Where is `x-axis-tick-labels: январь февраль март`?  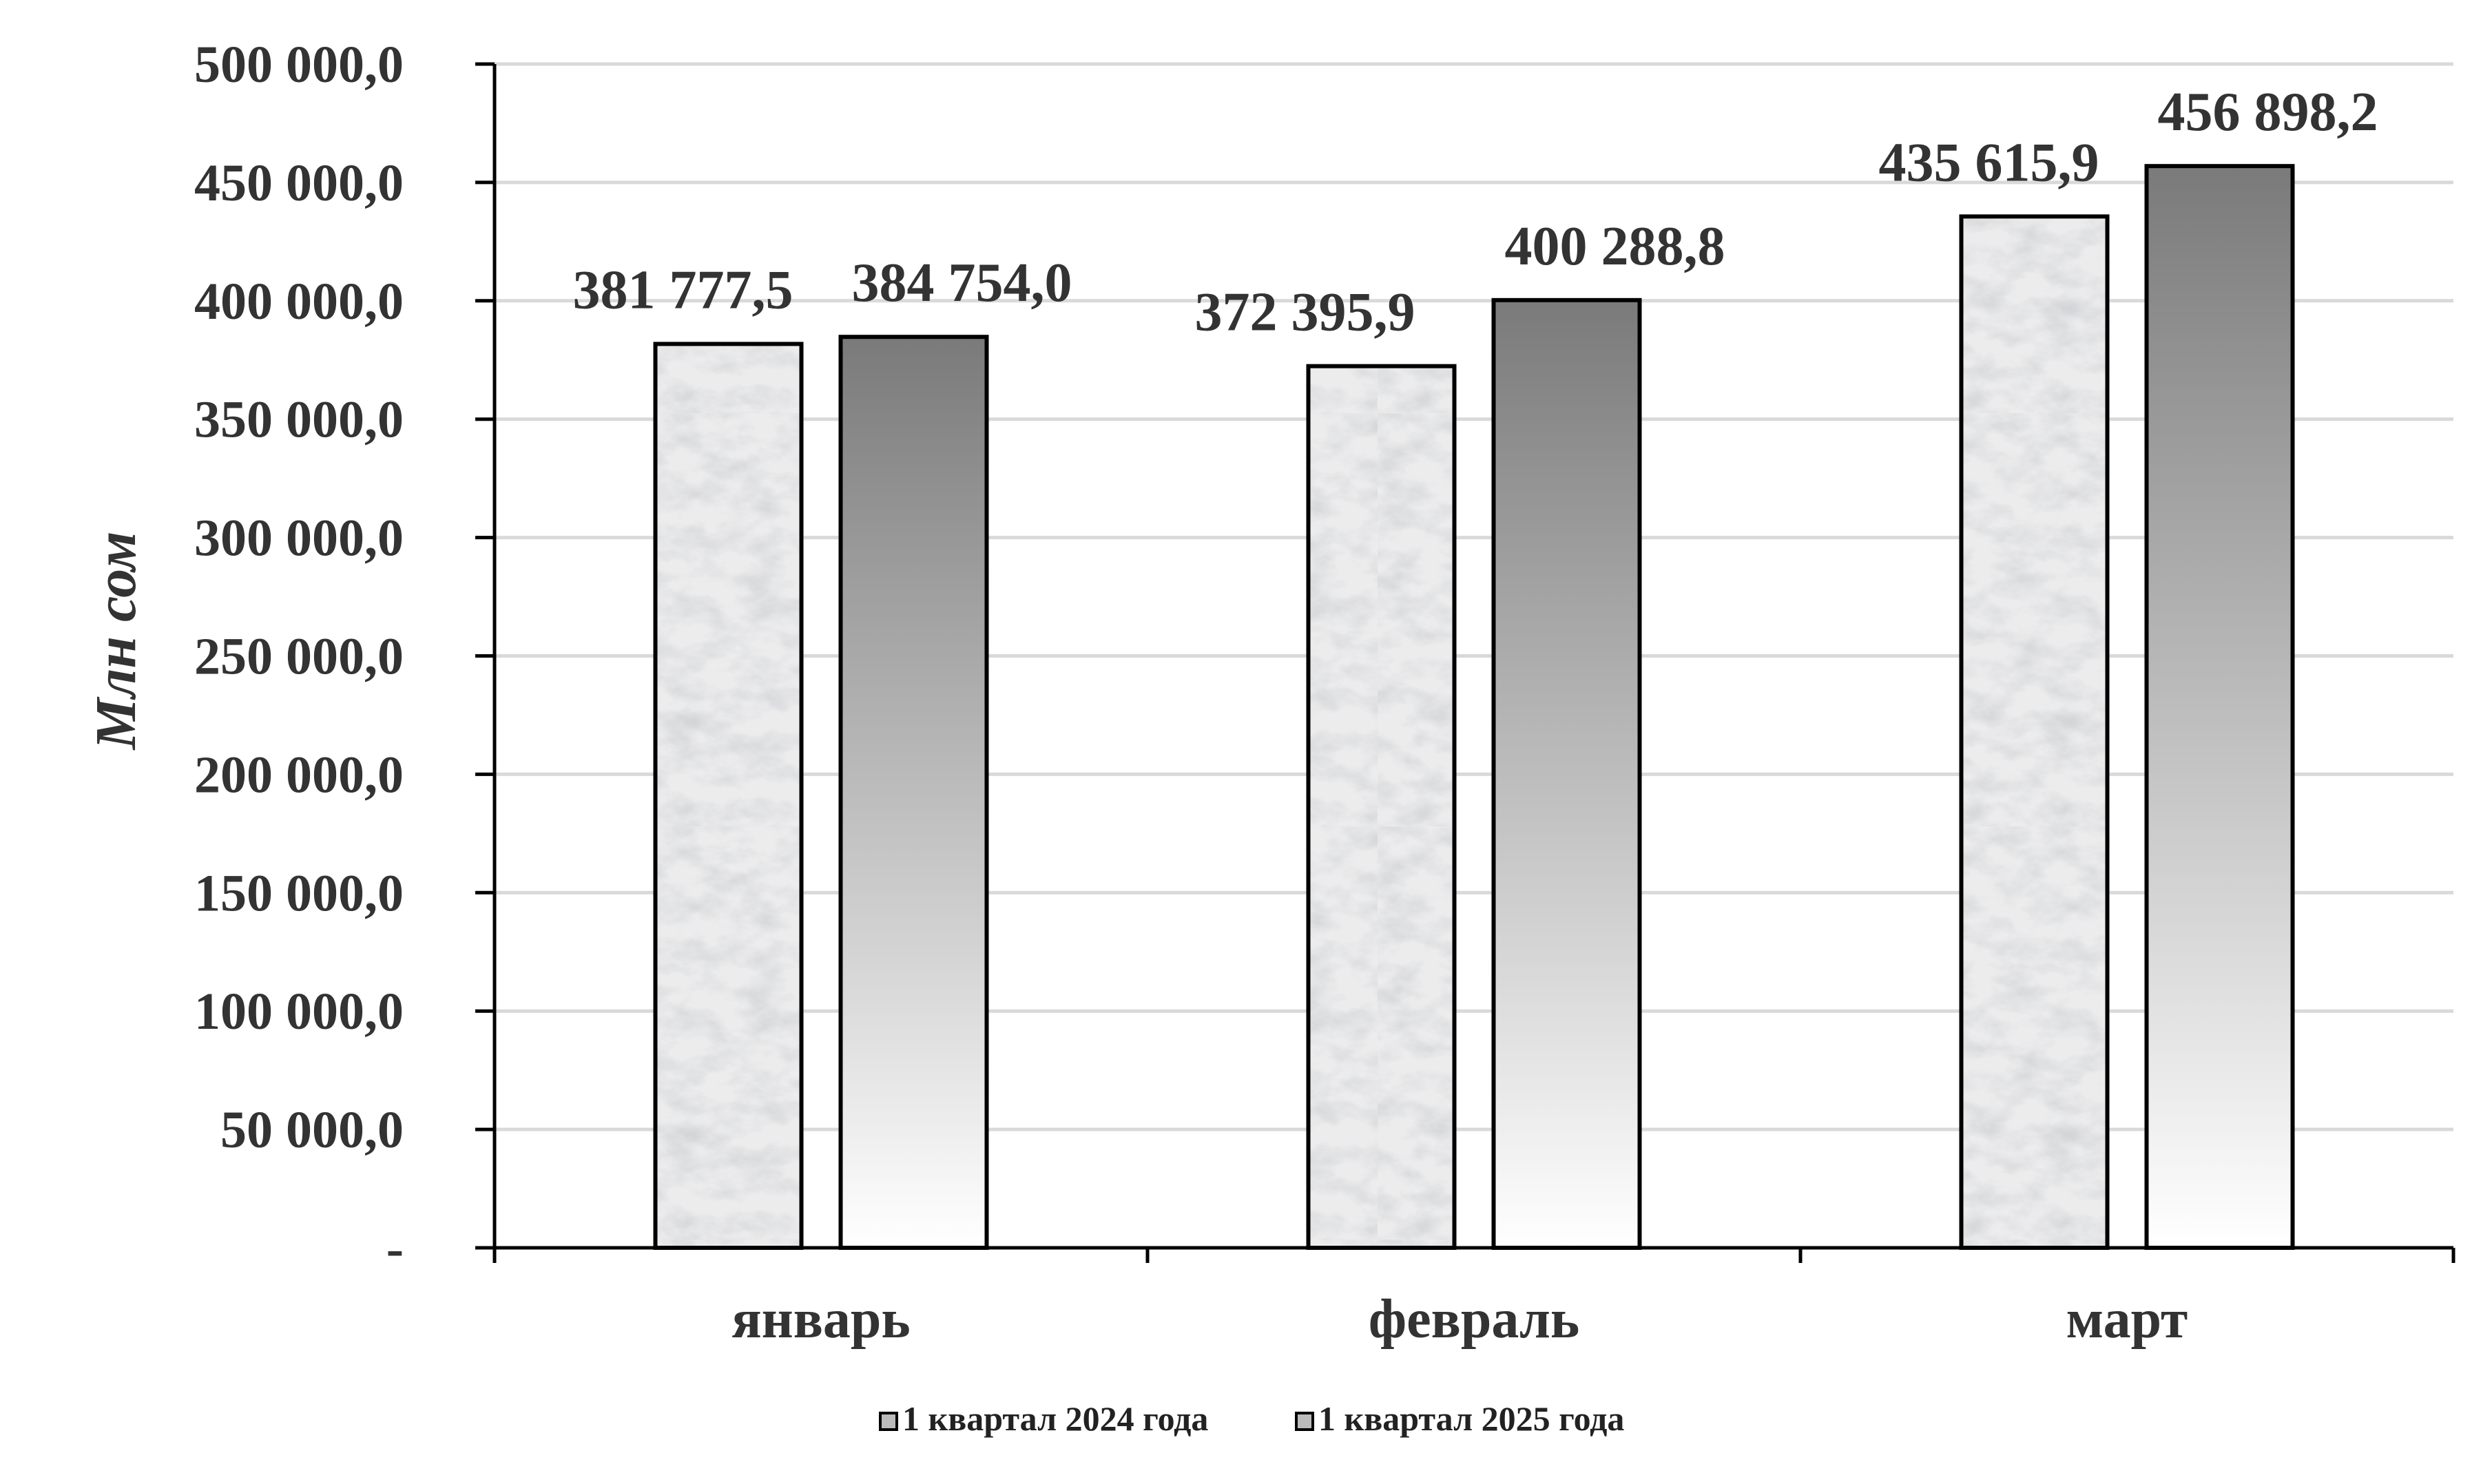
x-axis-tick-labels: январь февраль март is located at coordinates (1459, 1320).